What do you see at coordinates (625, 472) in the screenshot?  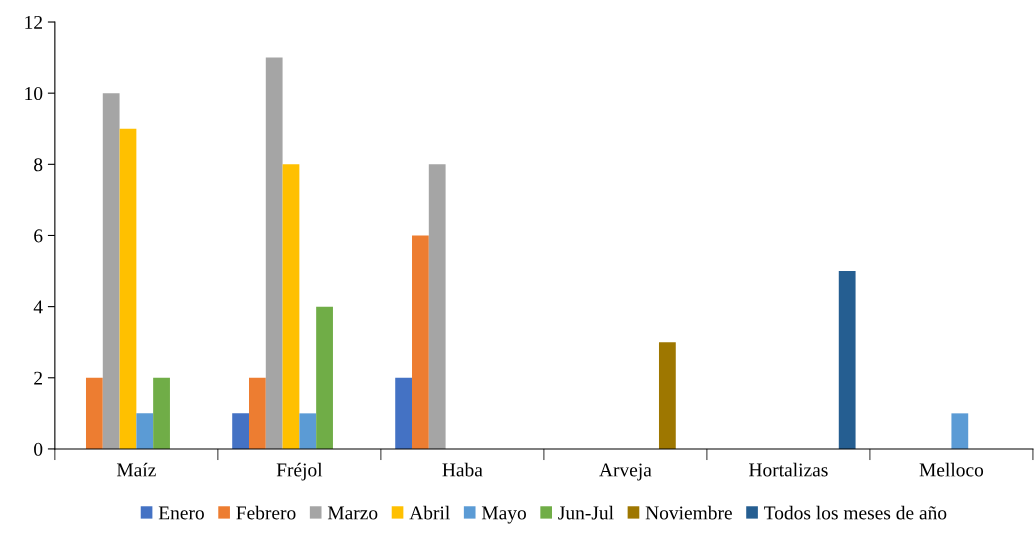 I see `x-tick-label: Arveja` at bounding box center [625, 472].